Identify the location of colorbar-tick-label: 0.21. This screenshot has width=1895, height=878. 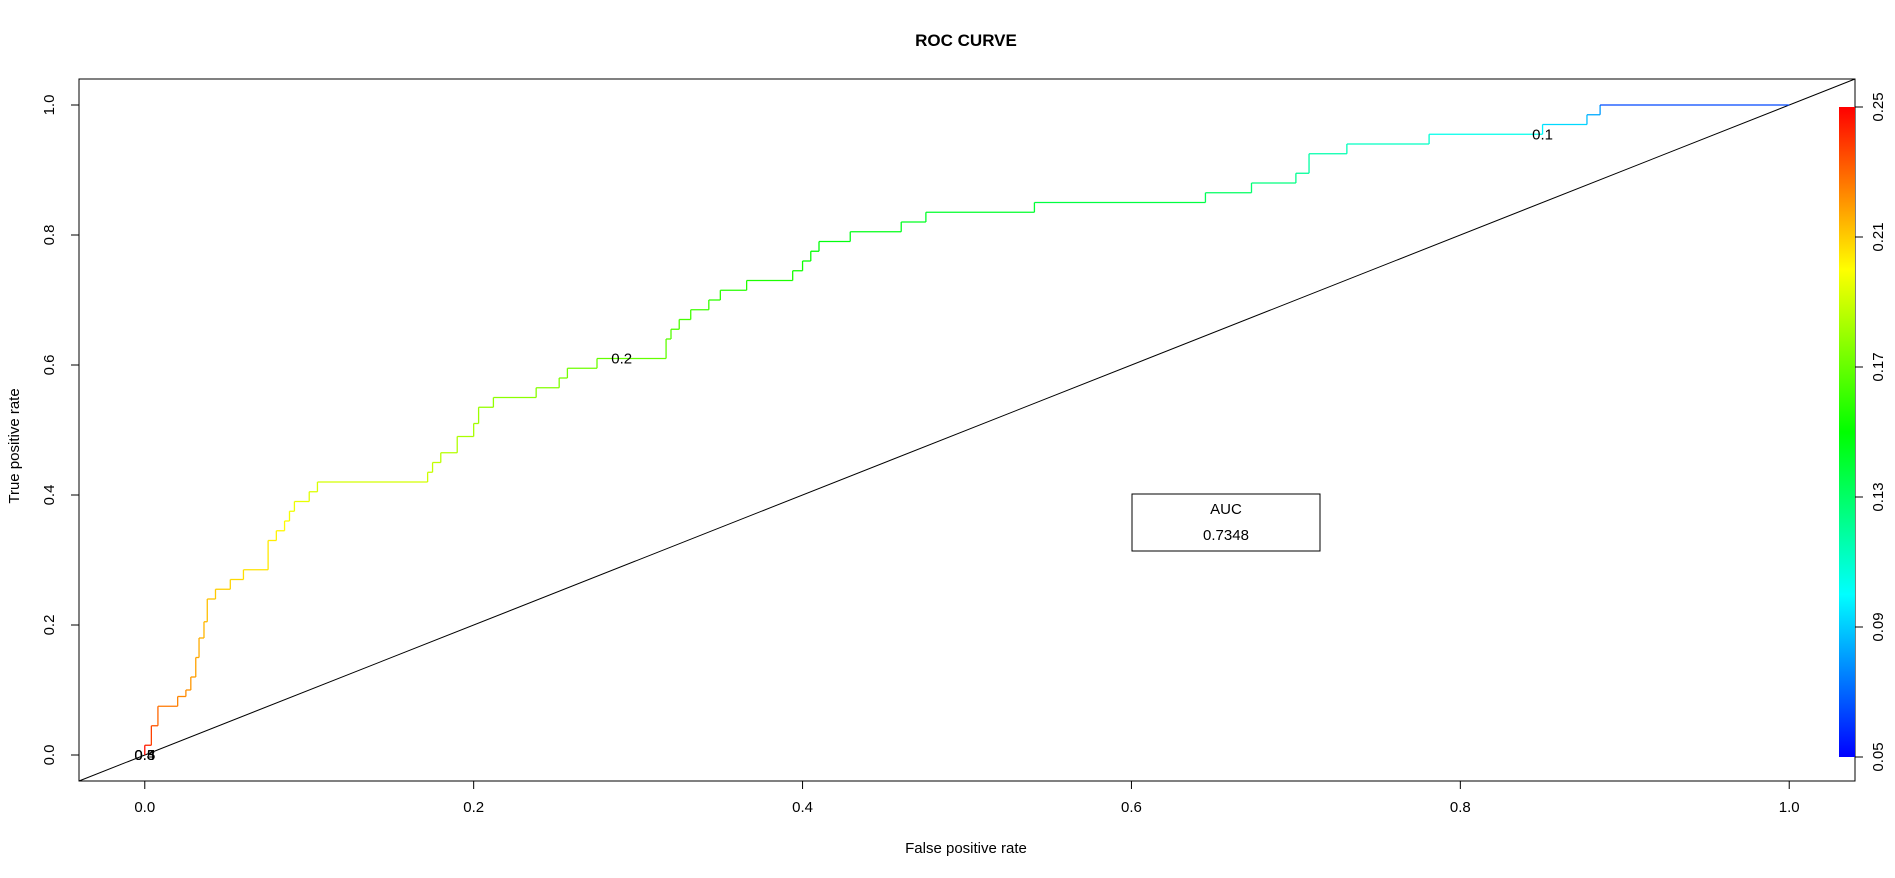
(1878, 236).